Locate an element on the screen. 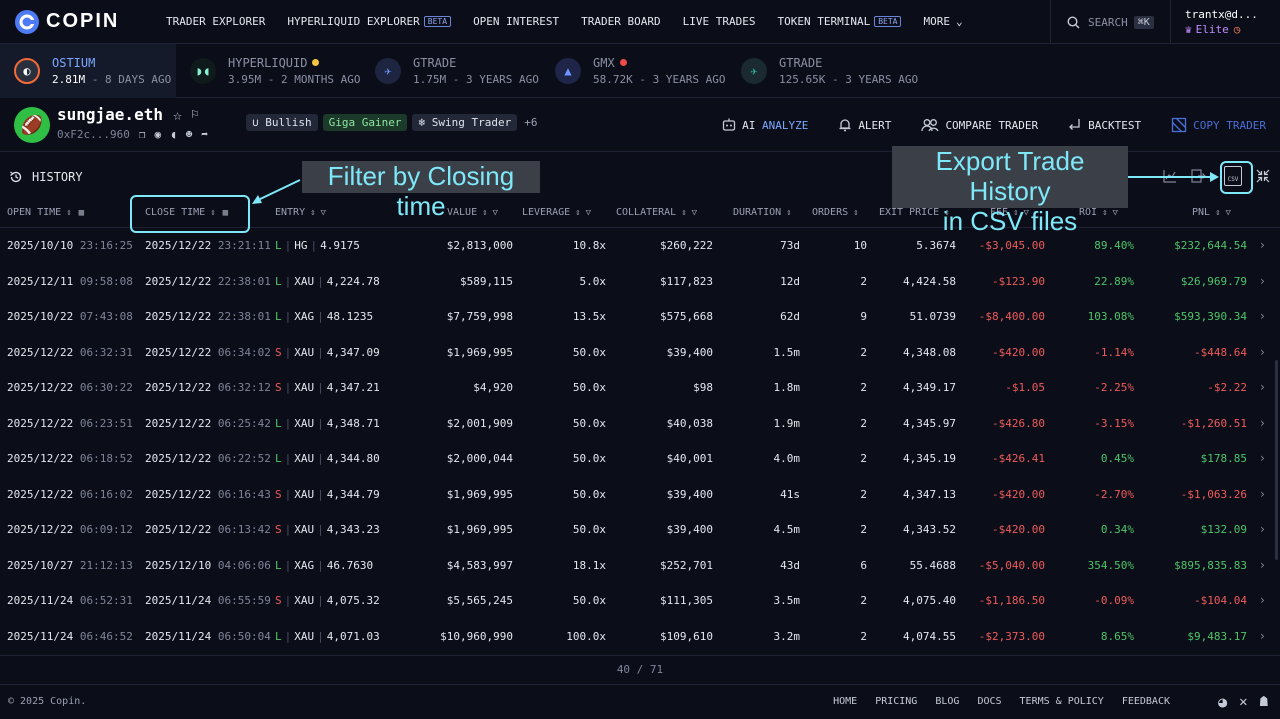 The image size is (1280, 719). compare-trader-button: COMPARE TRADER is located at coordinates (979, 125).